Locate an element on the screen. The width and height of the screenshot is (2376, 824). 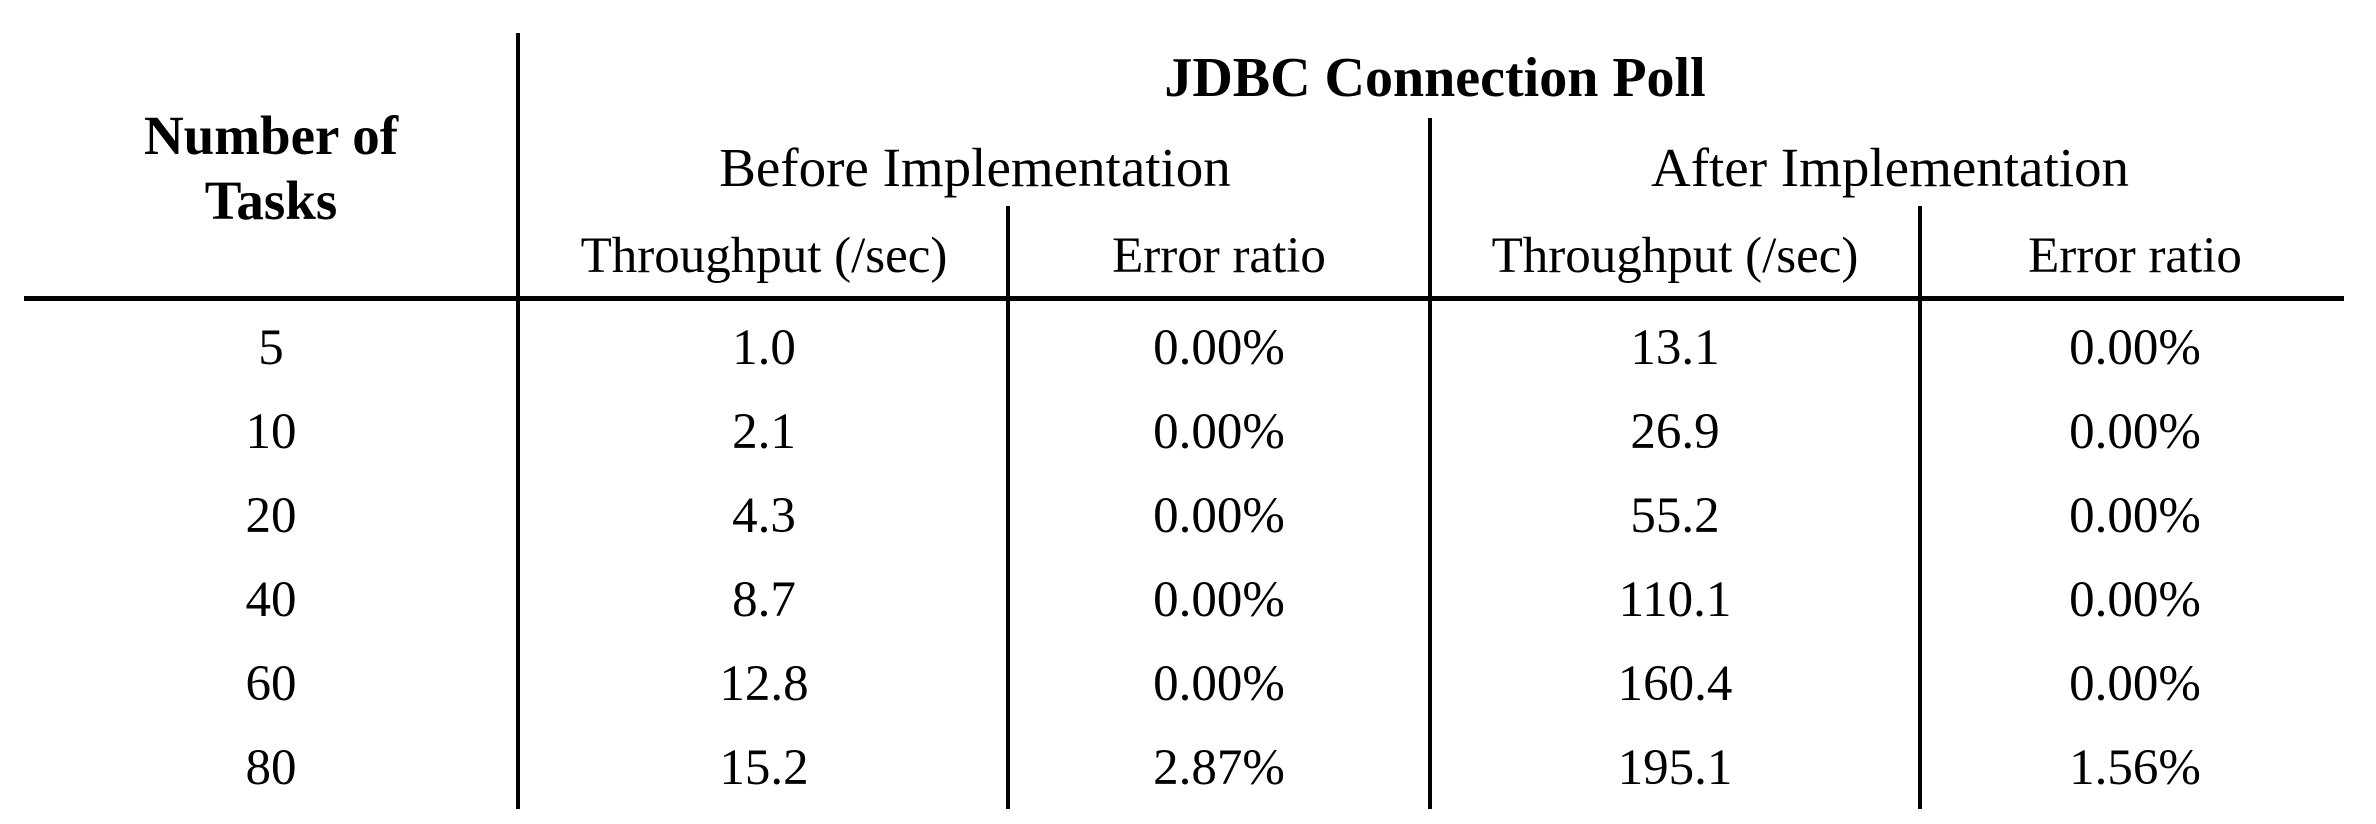
cell-before-throughput: 8.7 is located at coordinates (764, 600).